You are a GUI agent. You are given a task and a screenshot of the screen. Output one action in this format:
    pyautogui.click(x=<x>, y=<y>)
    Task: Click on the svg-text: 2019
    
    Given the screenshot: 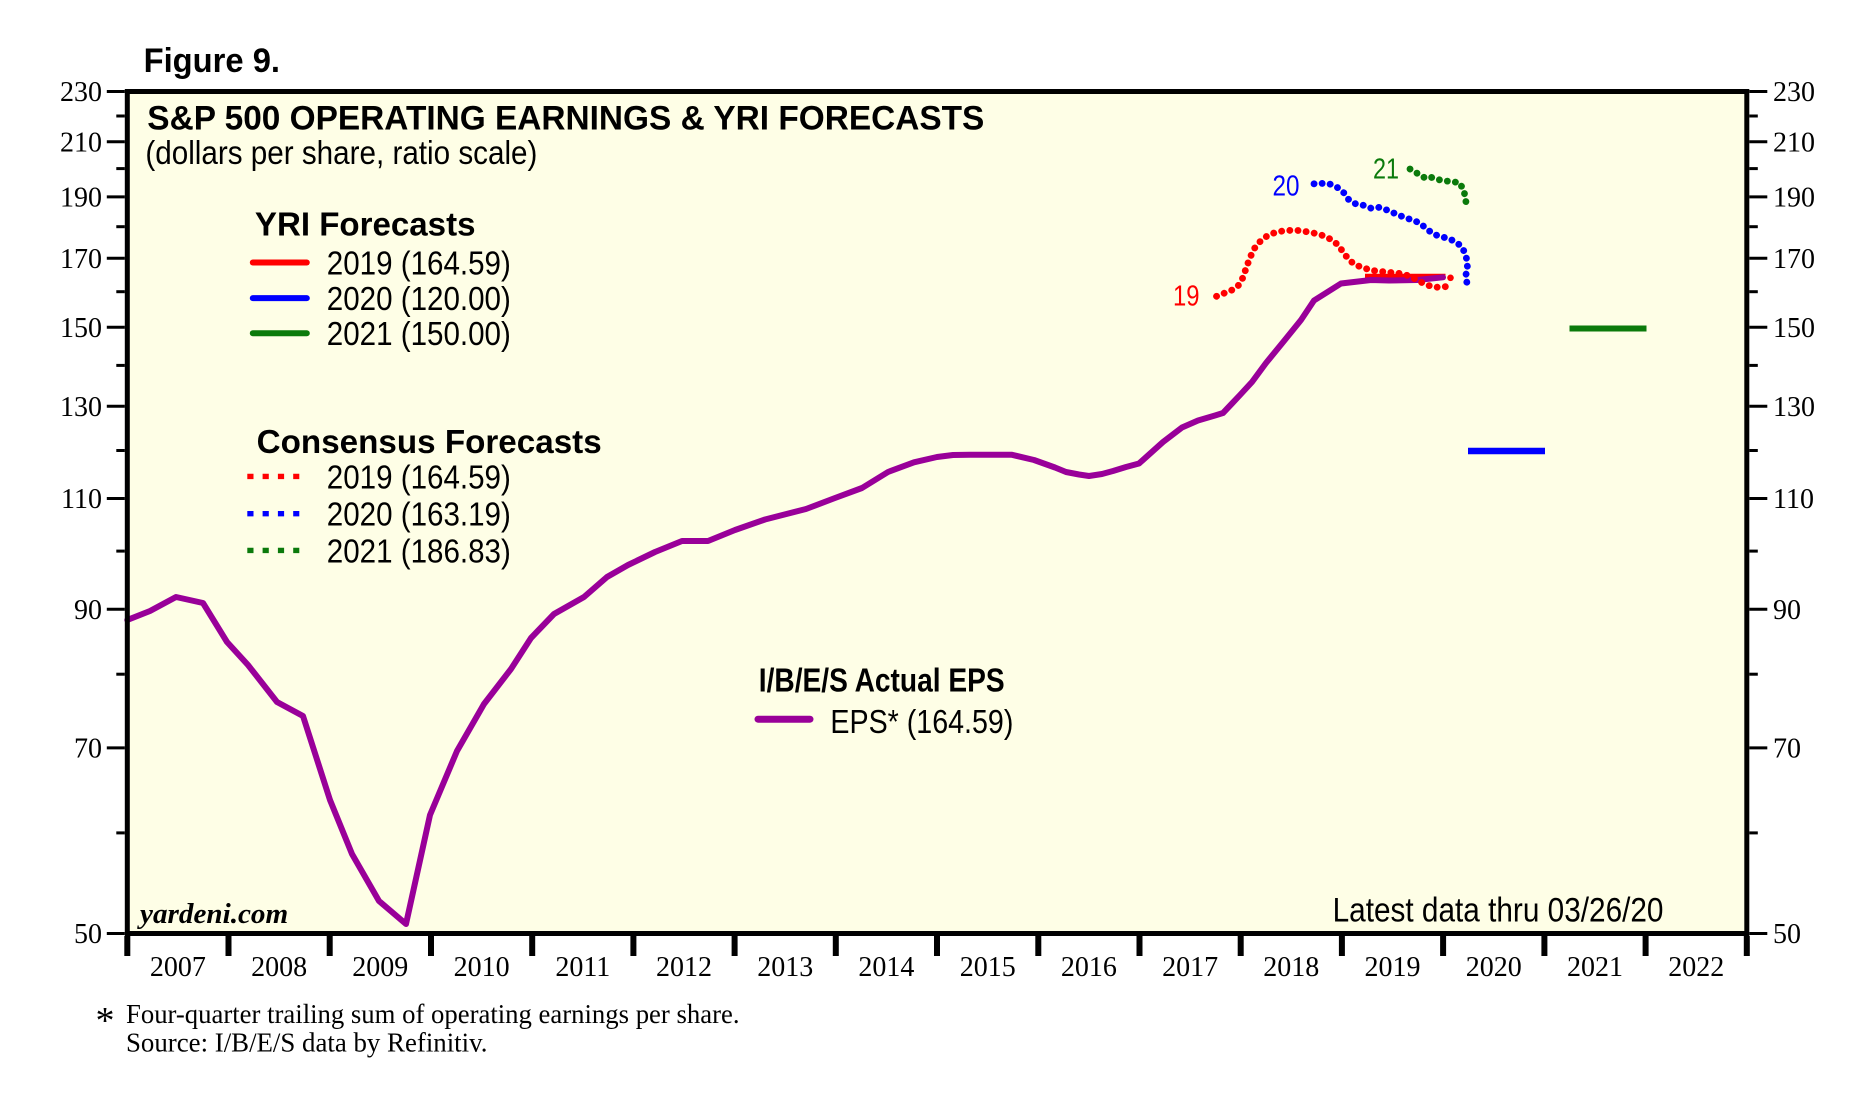 What is the action you would take?
    pyautogui.click(x=1393, y=967)
    